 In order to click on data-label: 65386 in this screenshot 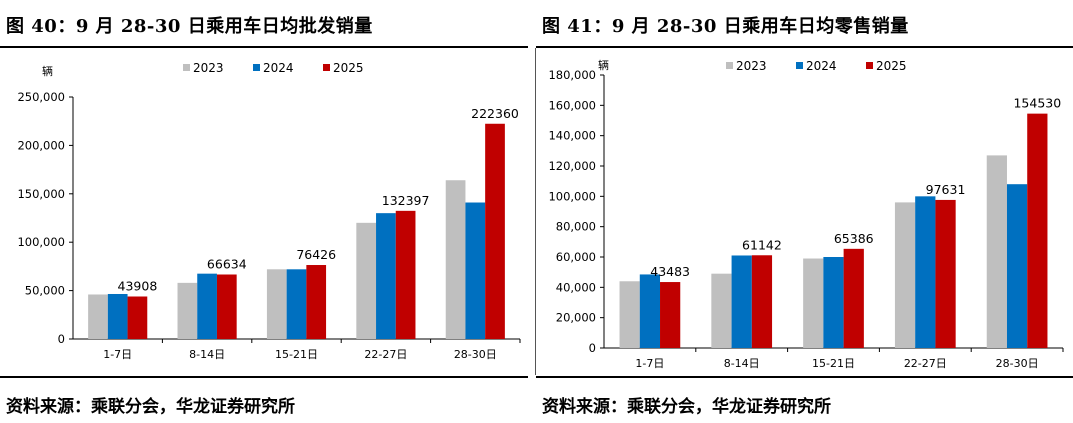, I will do `click(854, 238)`.